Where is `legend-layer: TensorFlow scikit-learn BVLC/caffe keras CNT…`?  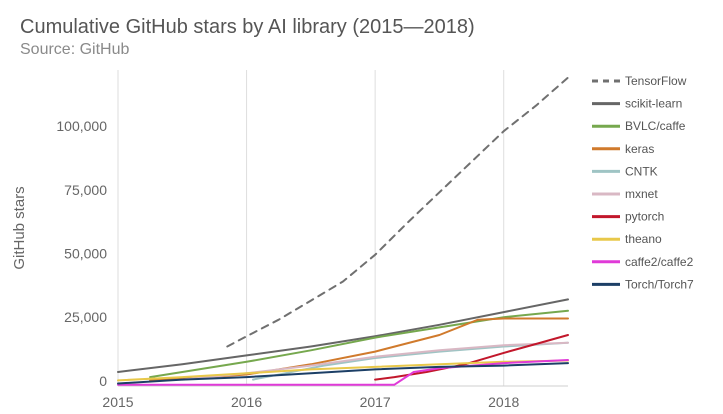
legend-layer: TensorFlow scikit-learn BVLC/caffe keras CNT… is located at coordinates (643, 182).